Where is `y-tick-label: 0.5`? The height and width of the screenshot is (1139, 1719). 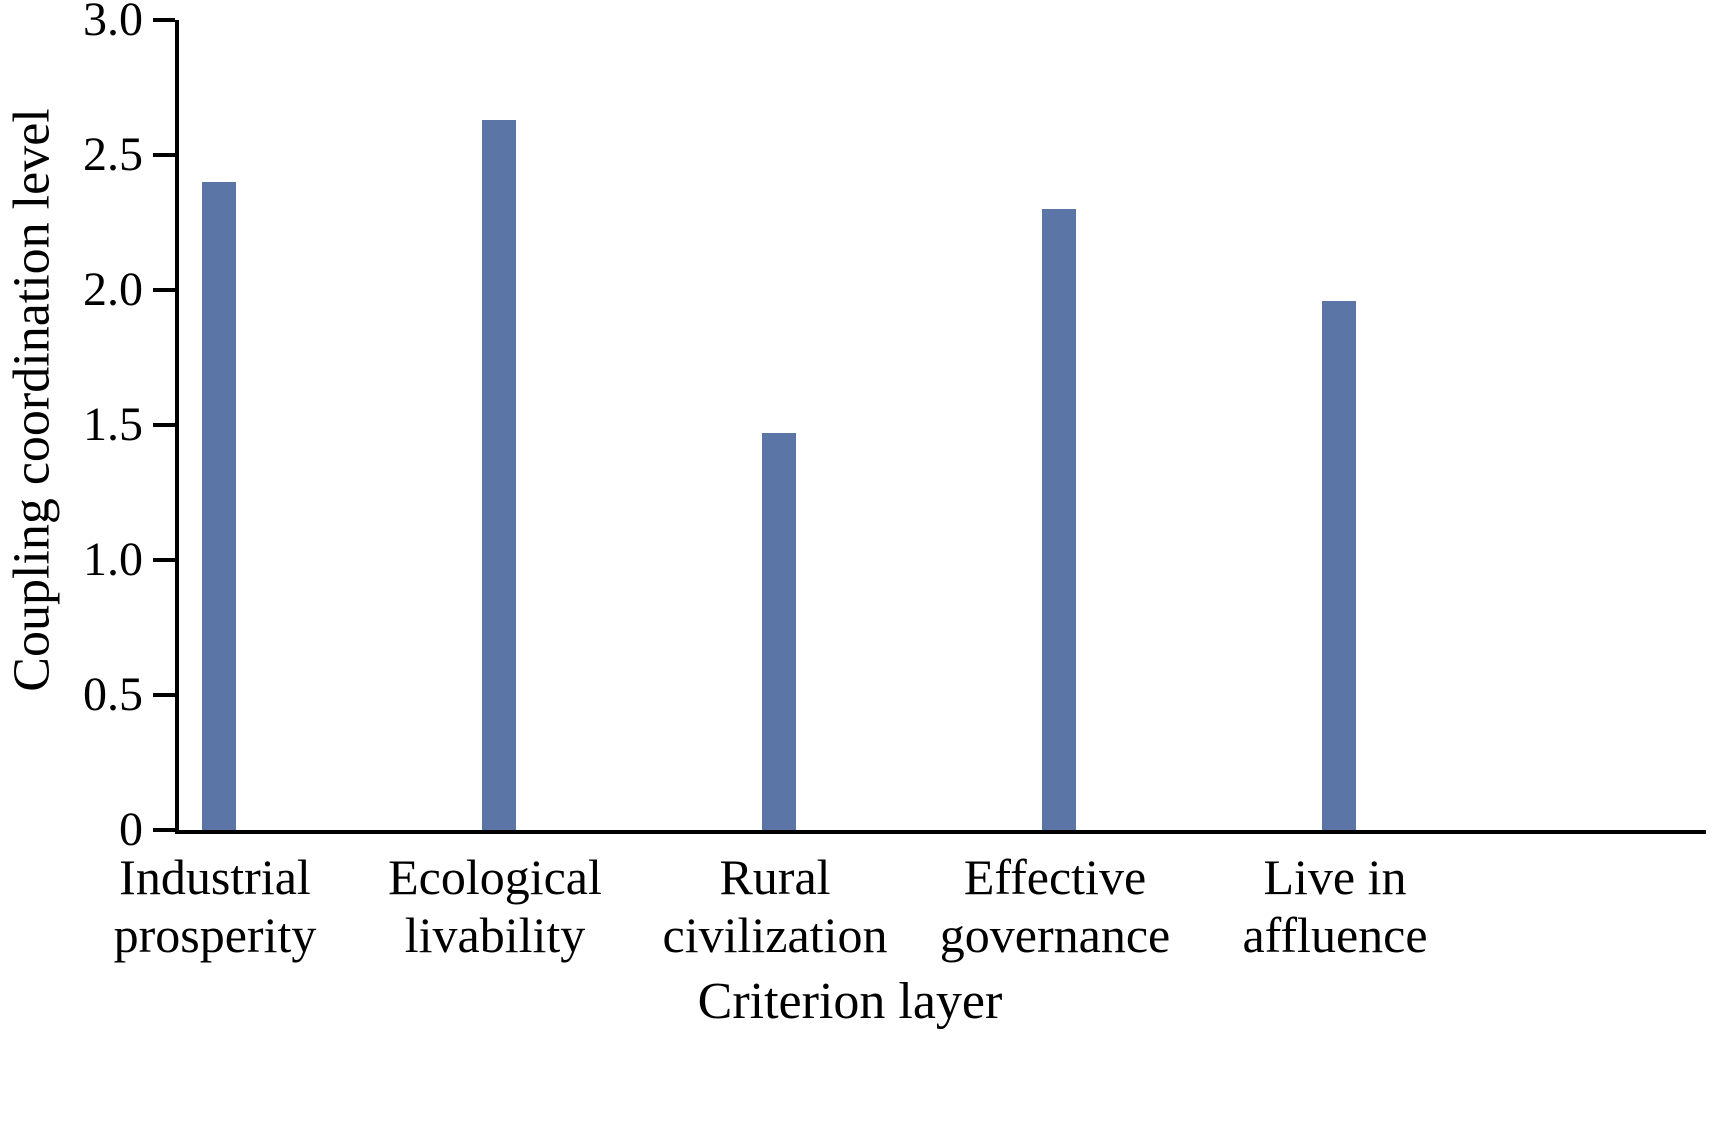 y-tick-label: 0.5 is located at coordinates (113, 694).